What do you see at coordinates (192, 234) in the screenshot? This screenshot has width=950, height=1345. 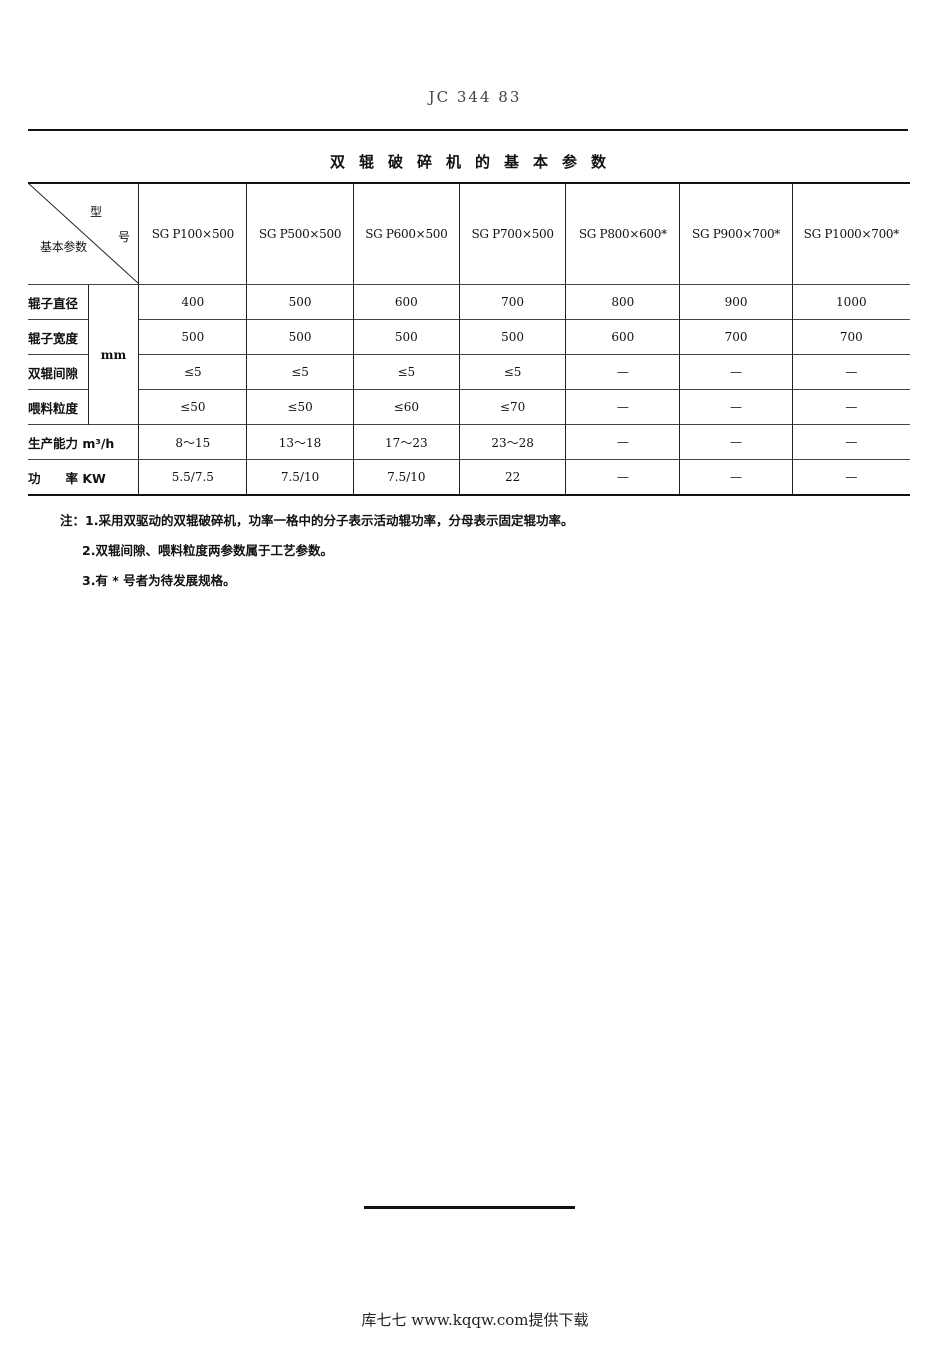 I see `model-header: SG P100×500` at bounding box center [192, 234].